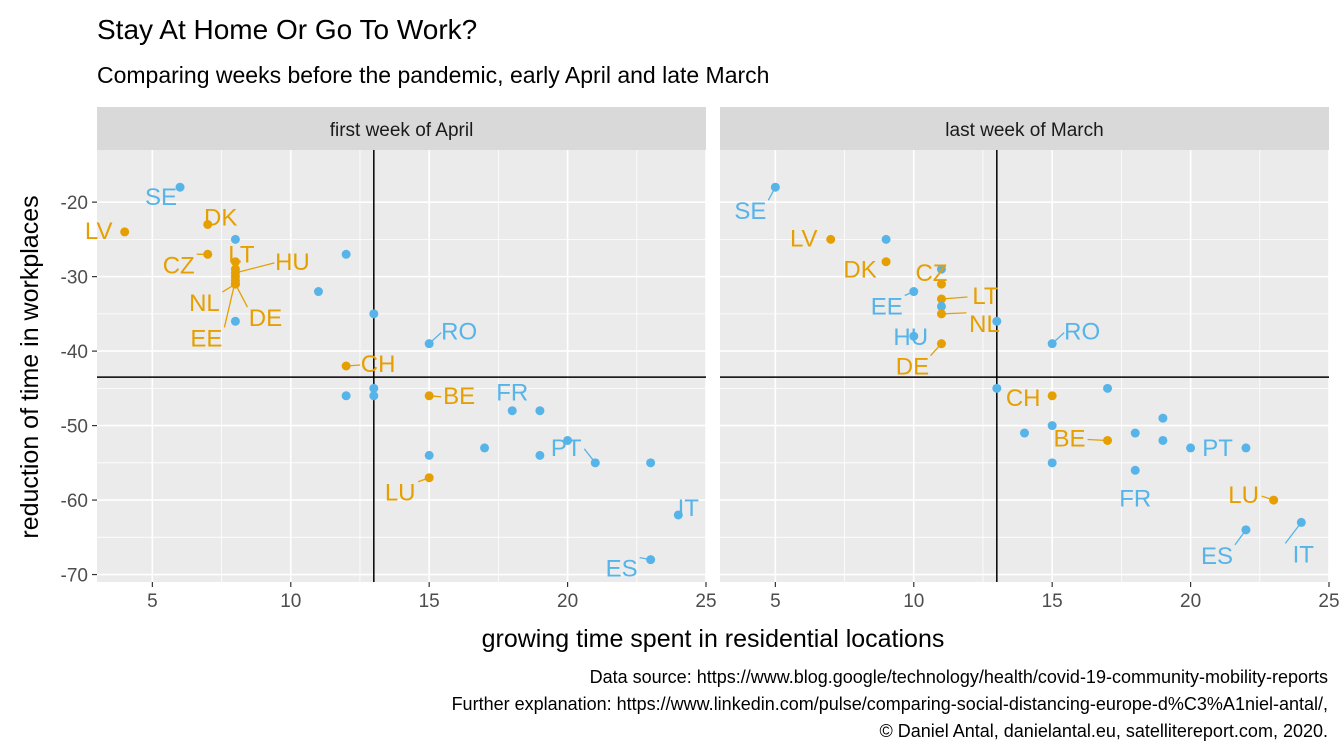 The height and width of the screenshot is (756, 1344). I want to click on y-tick-label: -20, so click(74, 203).